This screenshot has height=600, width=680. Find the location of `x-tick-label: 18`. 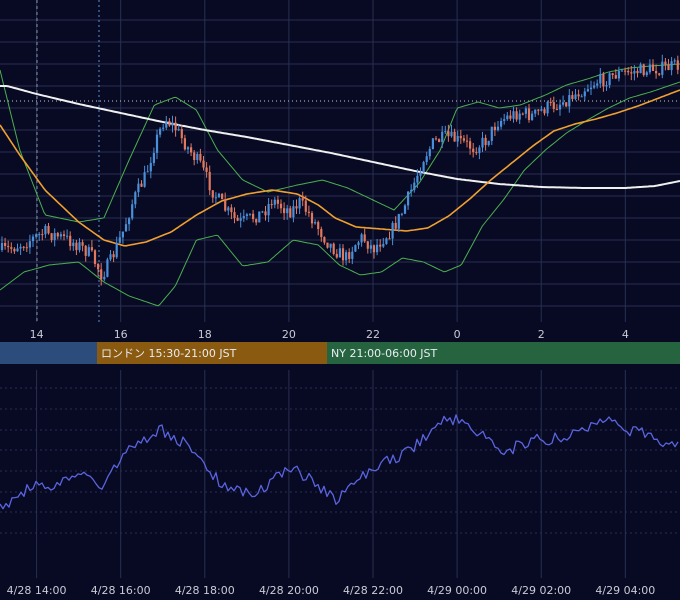

x-tick-label: 18 is located at coordinates (205, 334).